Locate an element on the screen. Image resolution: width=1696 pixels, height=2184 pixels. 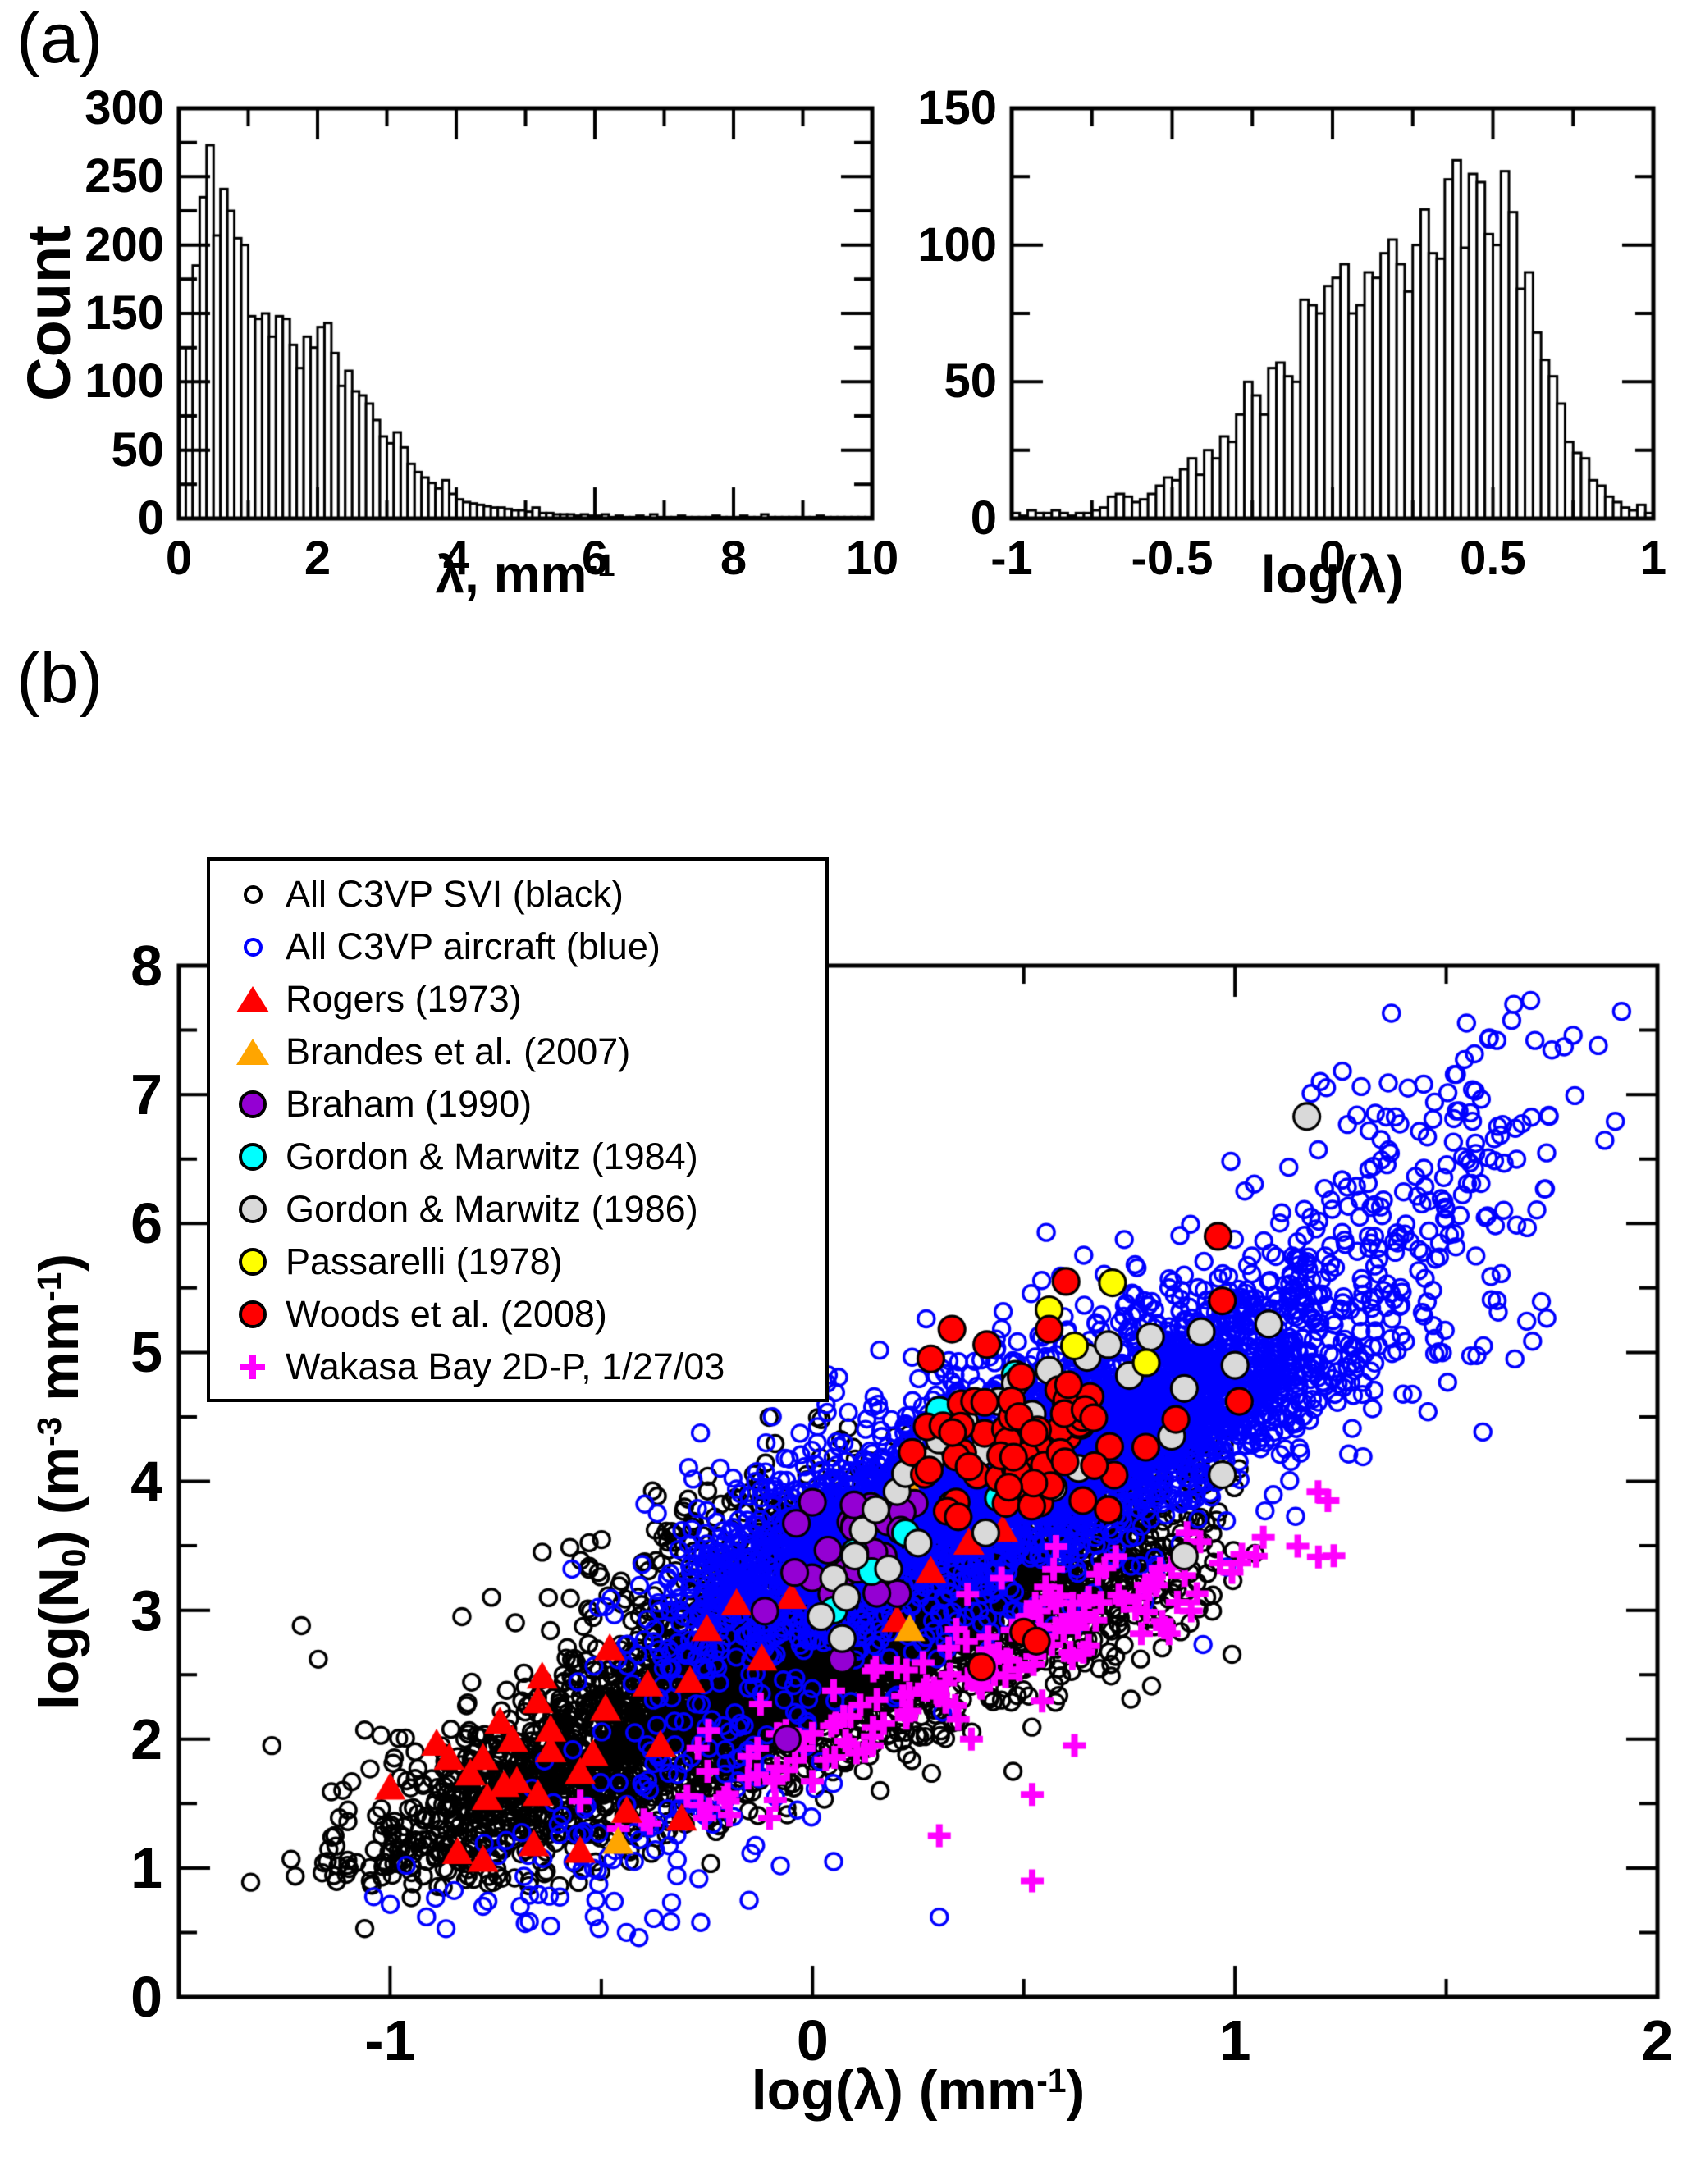
legend-item-gordon-marwitz-1986: Gordon & Marwitz (1986) is located at coordinates (517, 1209).